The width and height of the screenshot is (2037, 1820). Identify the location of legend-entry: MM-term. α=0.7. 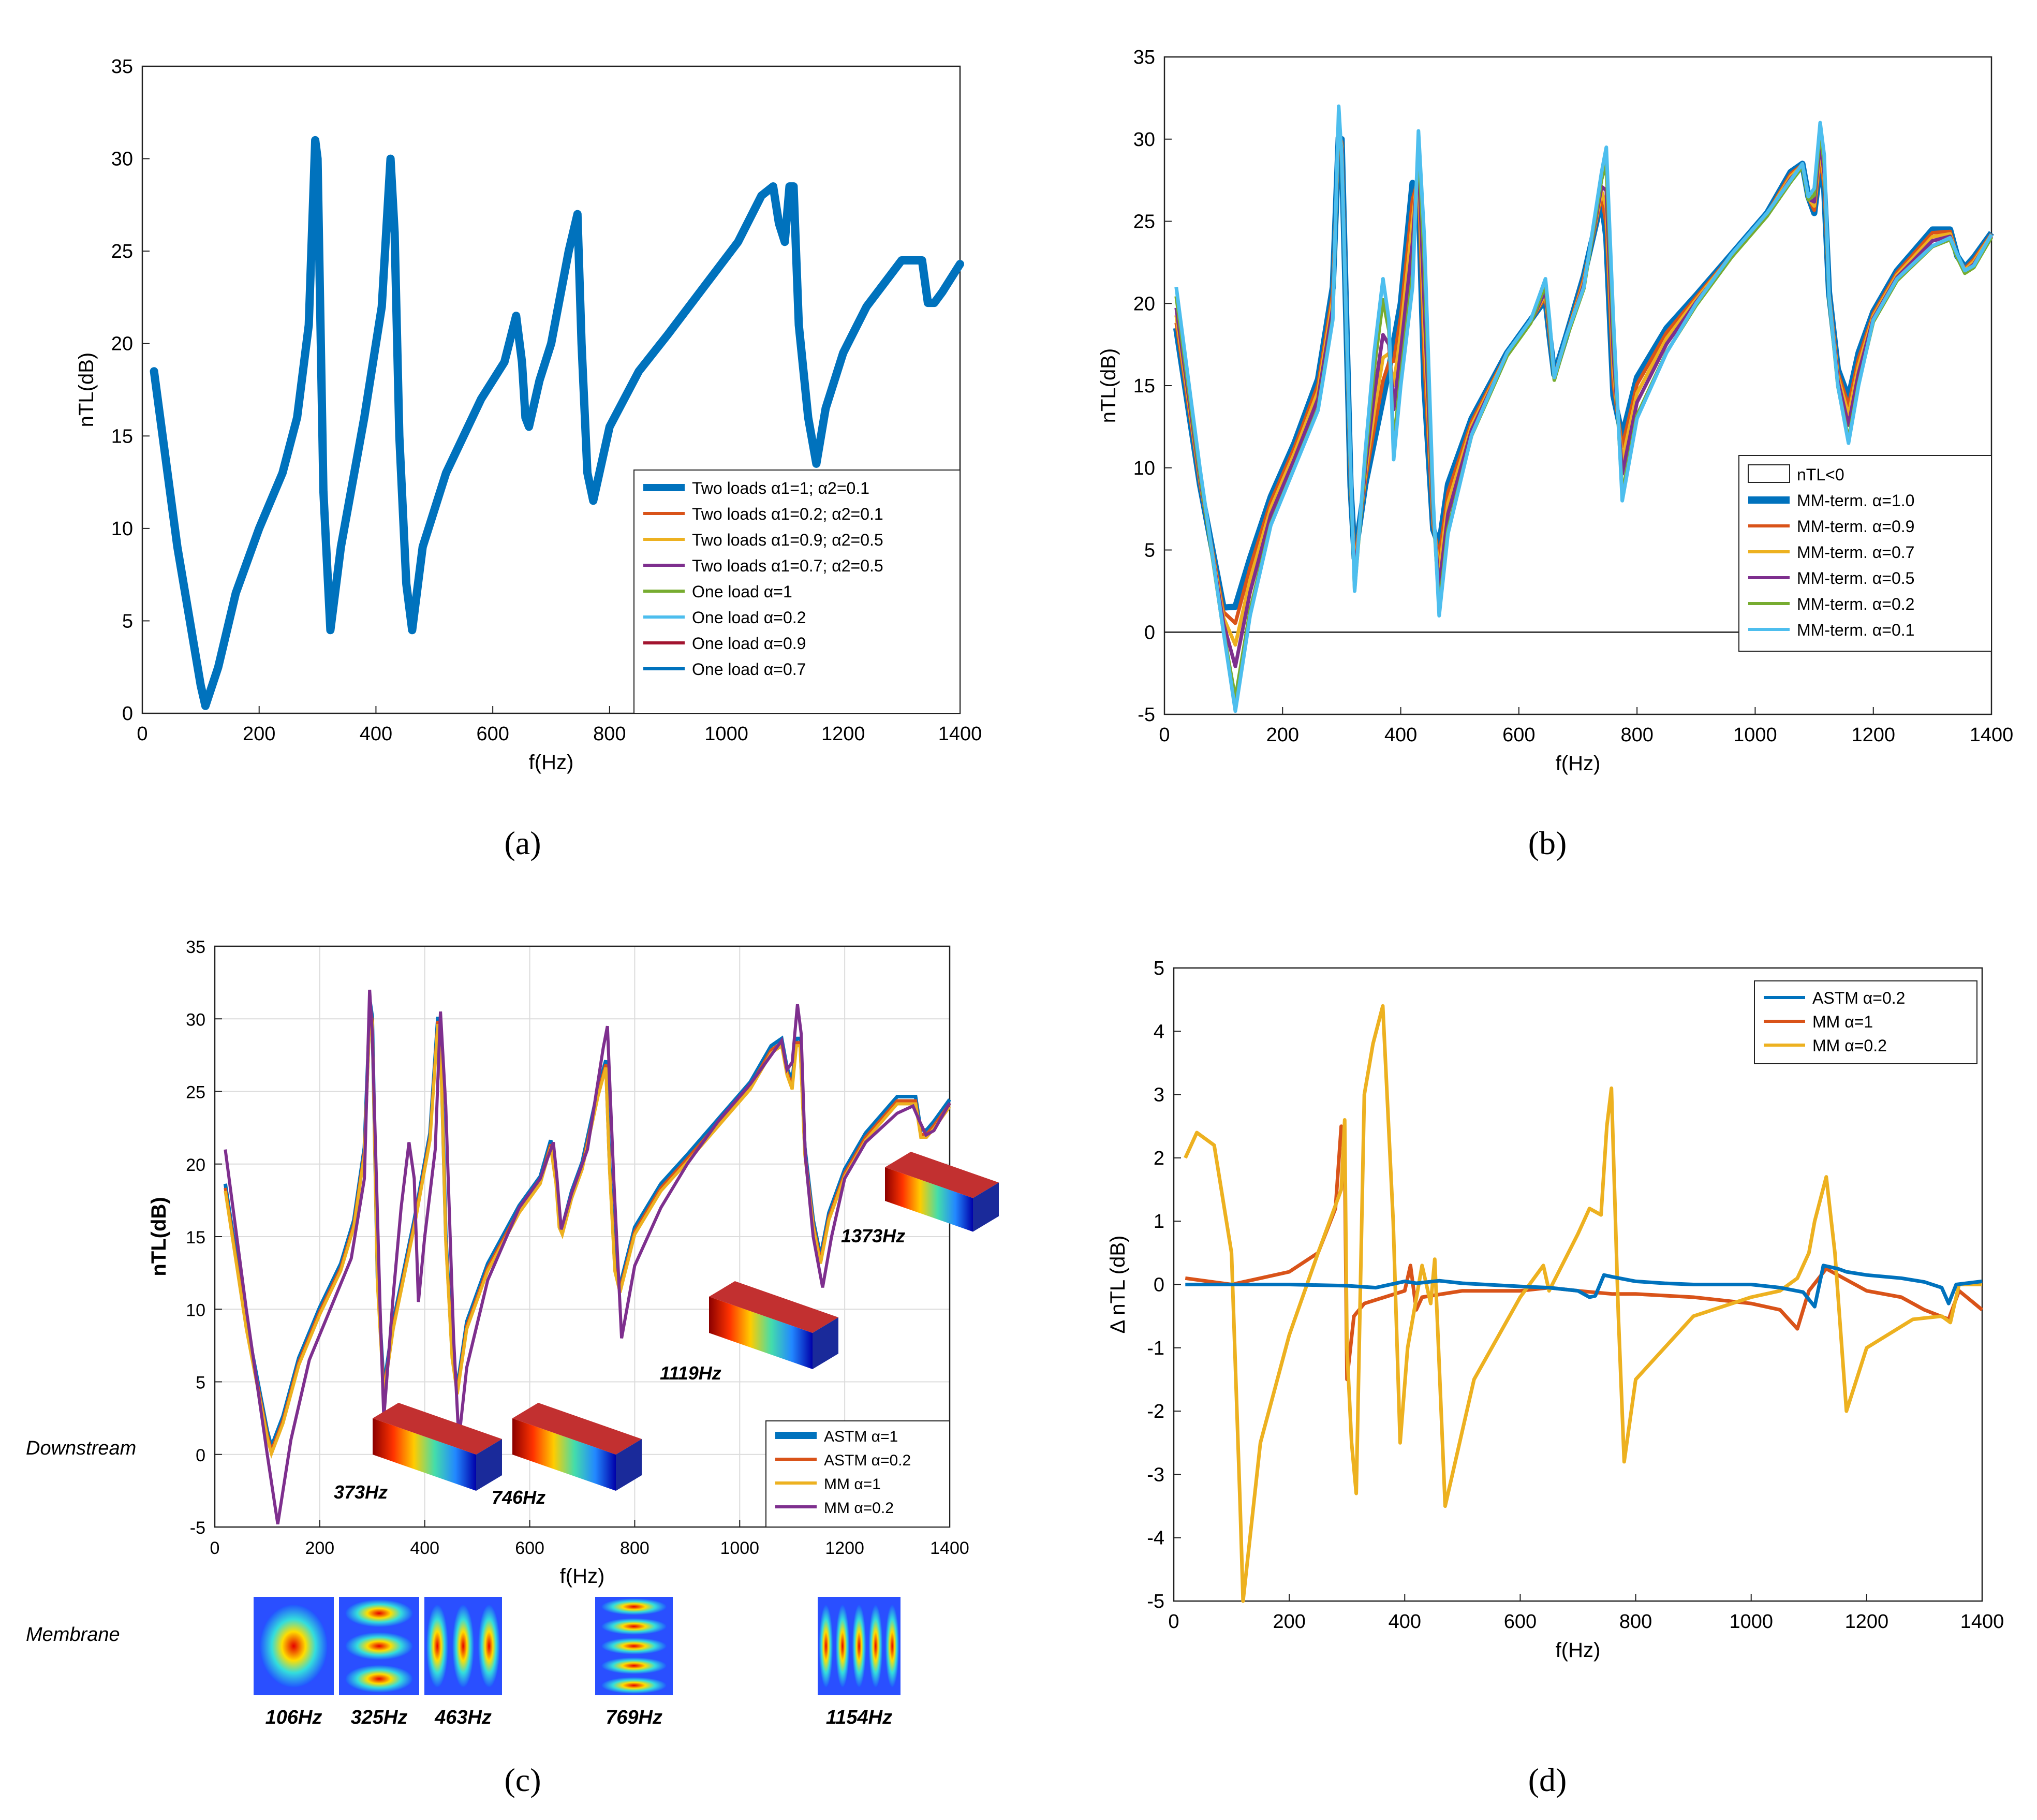
(1856, 552).